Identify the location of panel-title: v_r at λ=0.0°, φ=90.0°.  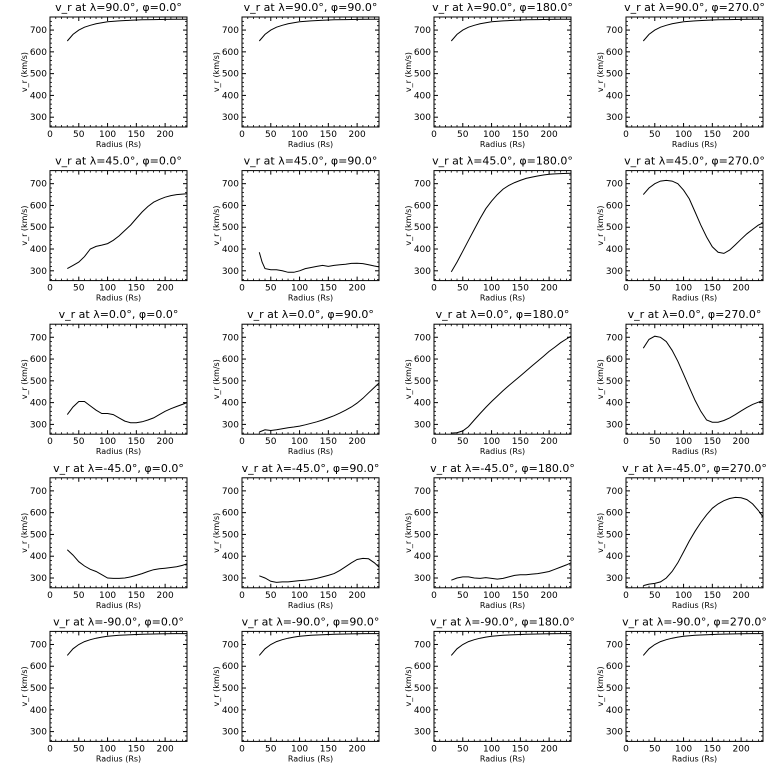
(310, 314).